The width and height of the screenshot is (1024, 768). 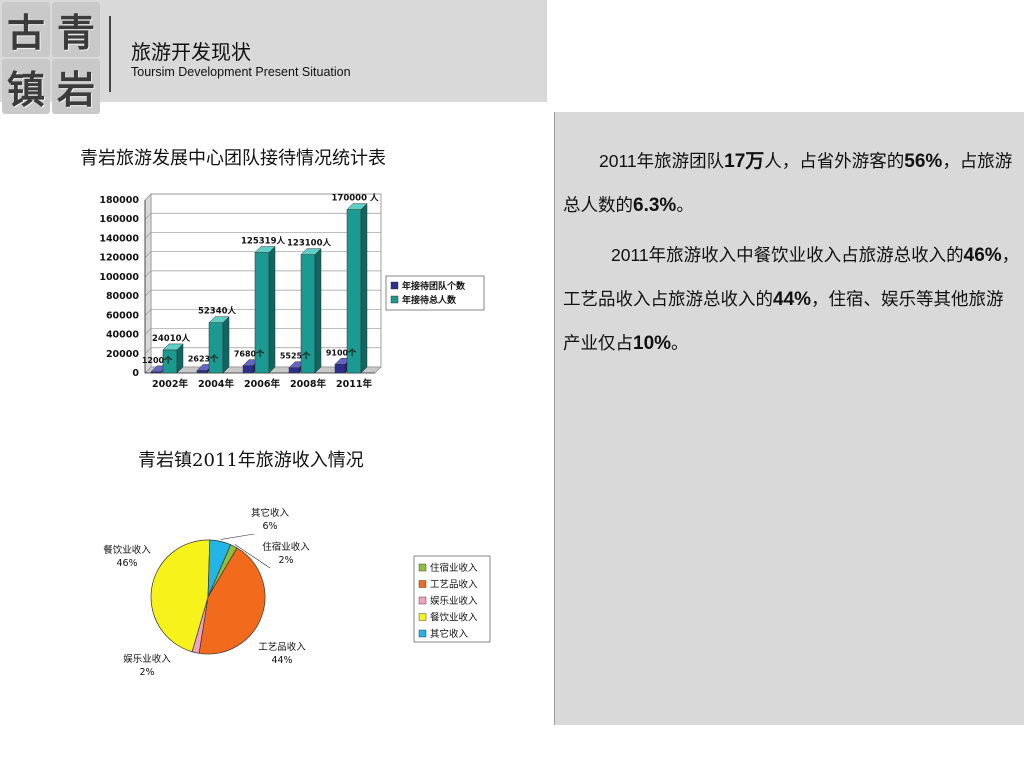 I want to click on highlight-figure: 56%, so click(x=923, y=161).